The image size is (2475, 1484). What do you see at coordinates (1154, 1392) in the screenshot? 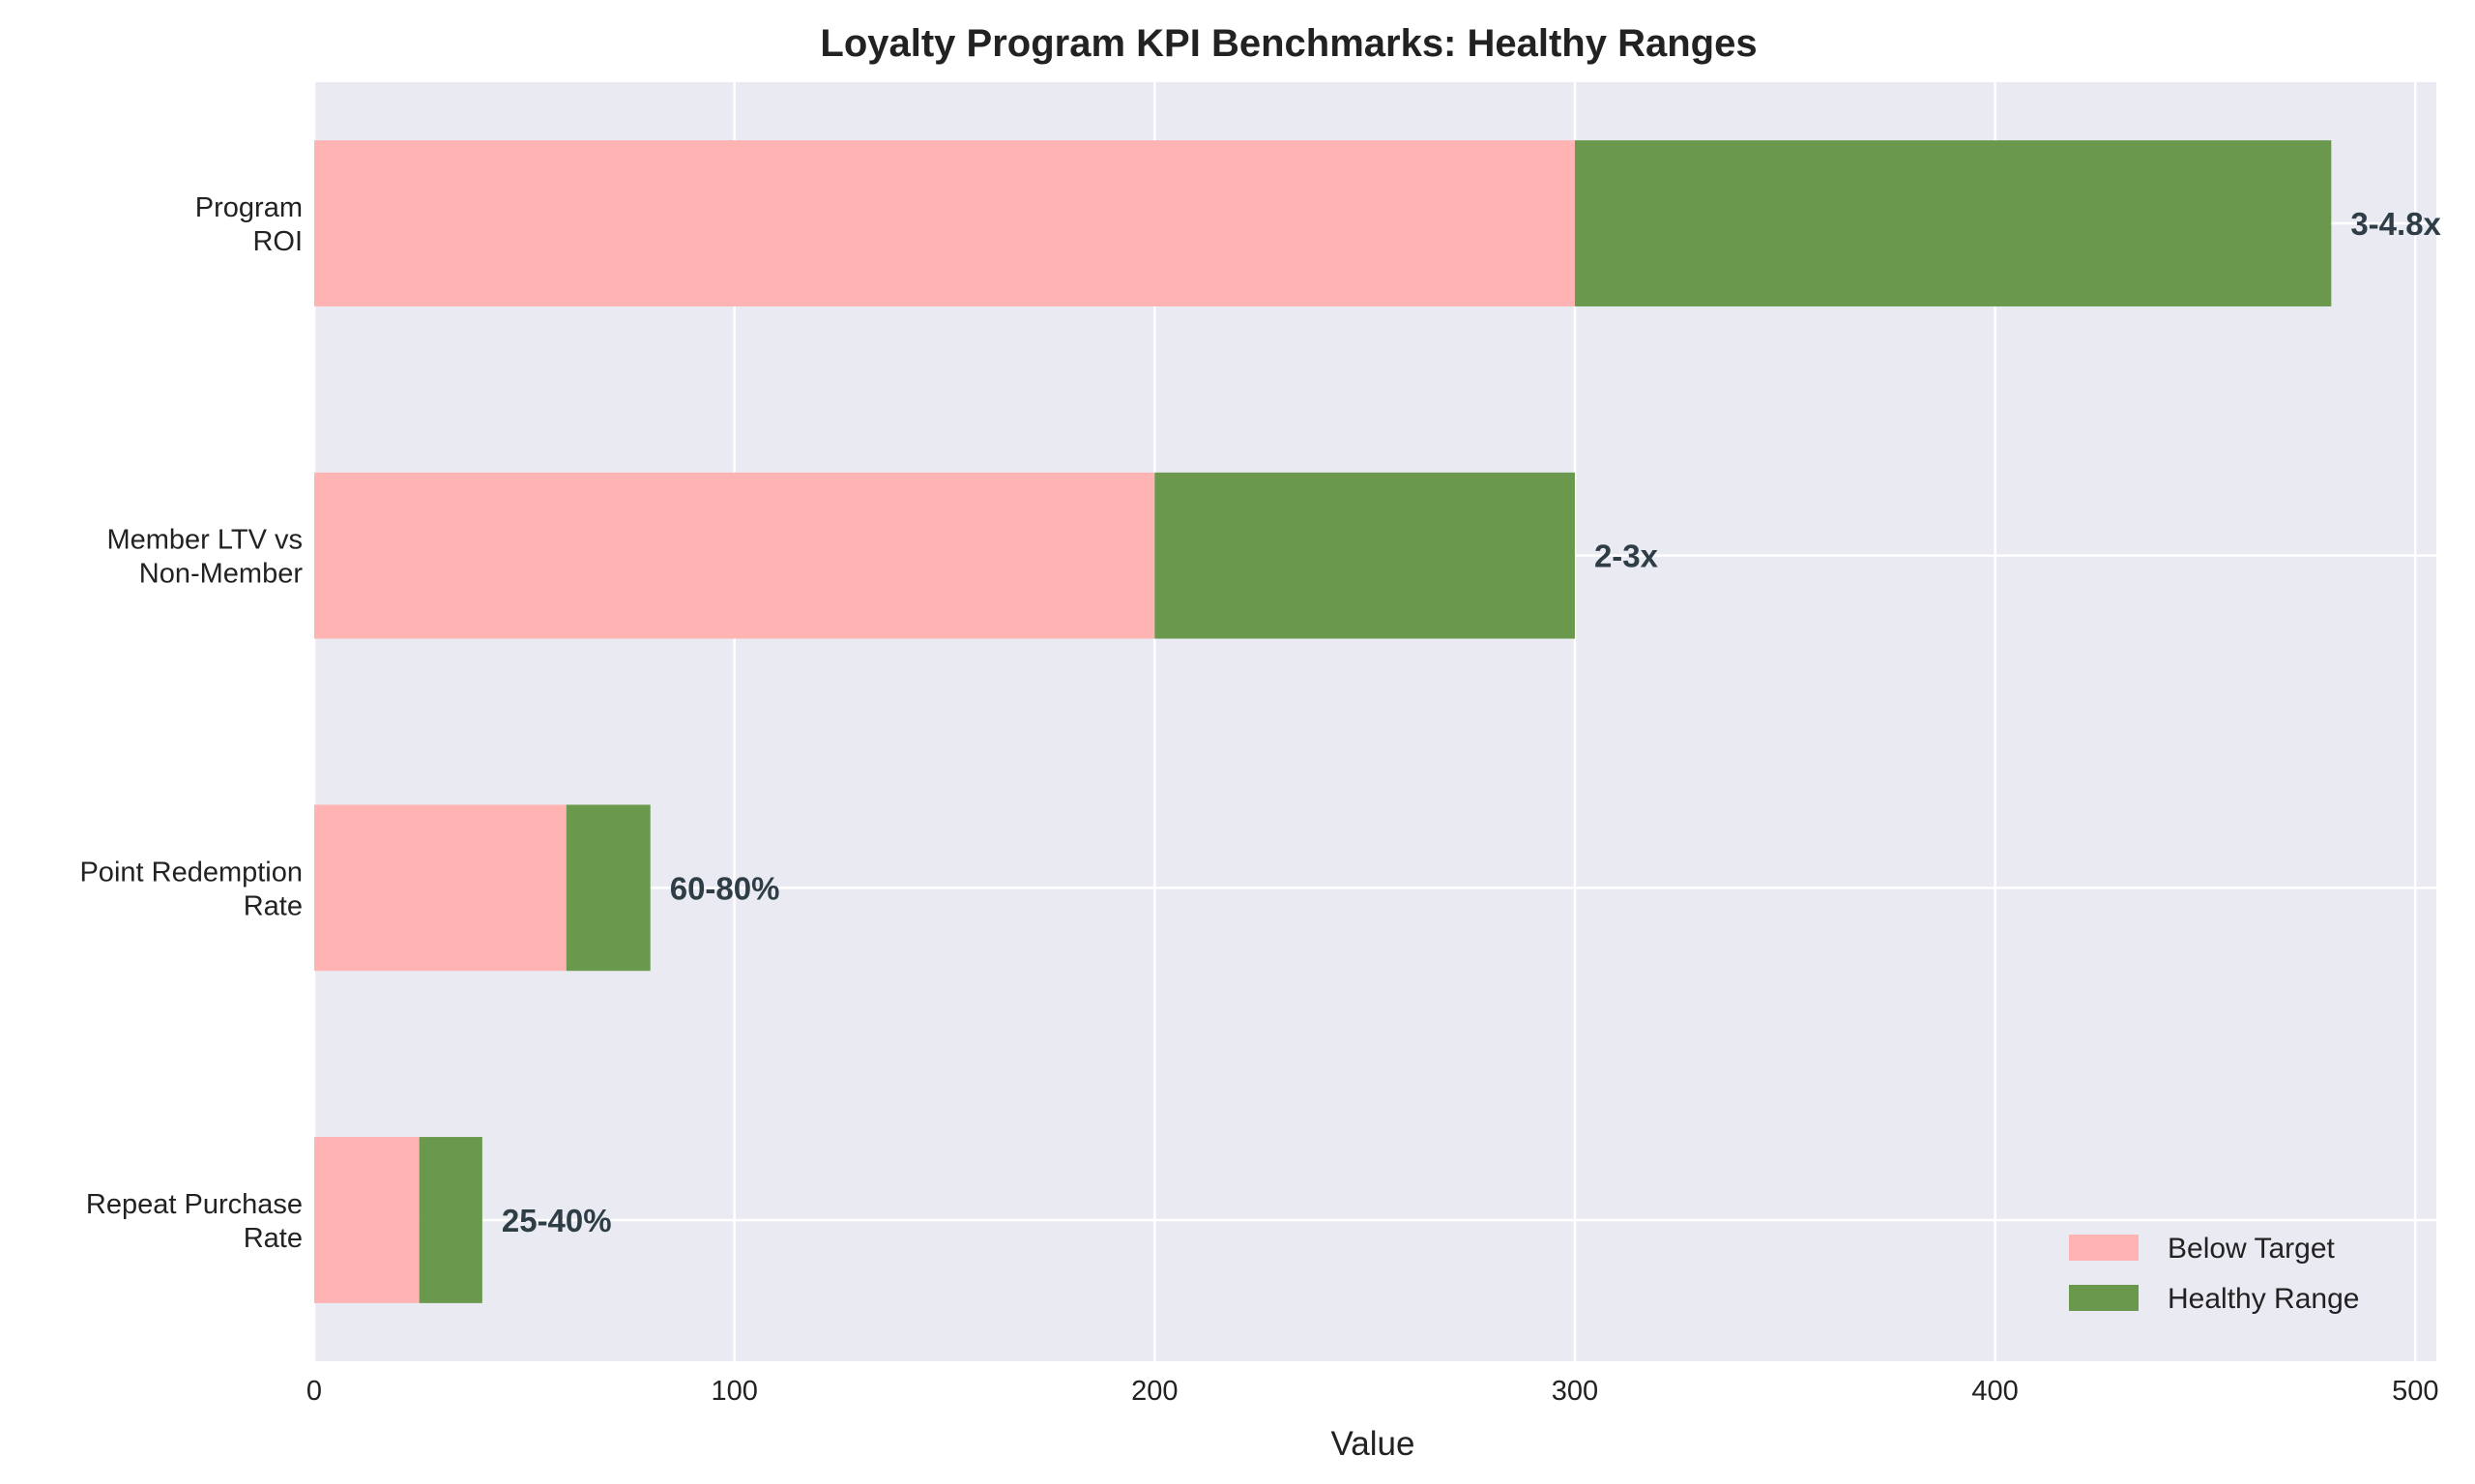
I see `x-tick-label: 200` at bounding box center [1154, 1392].